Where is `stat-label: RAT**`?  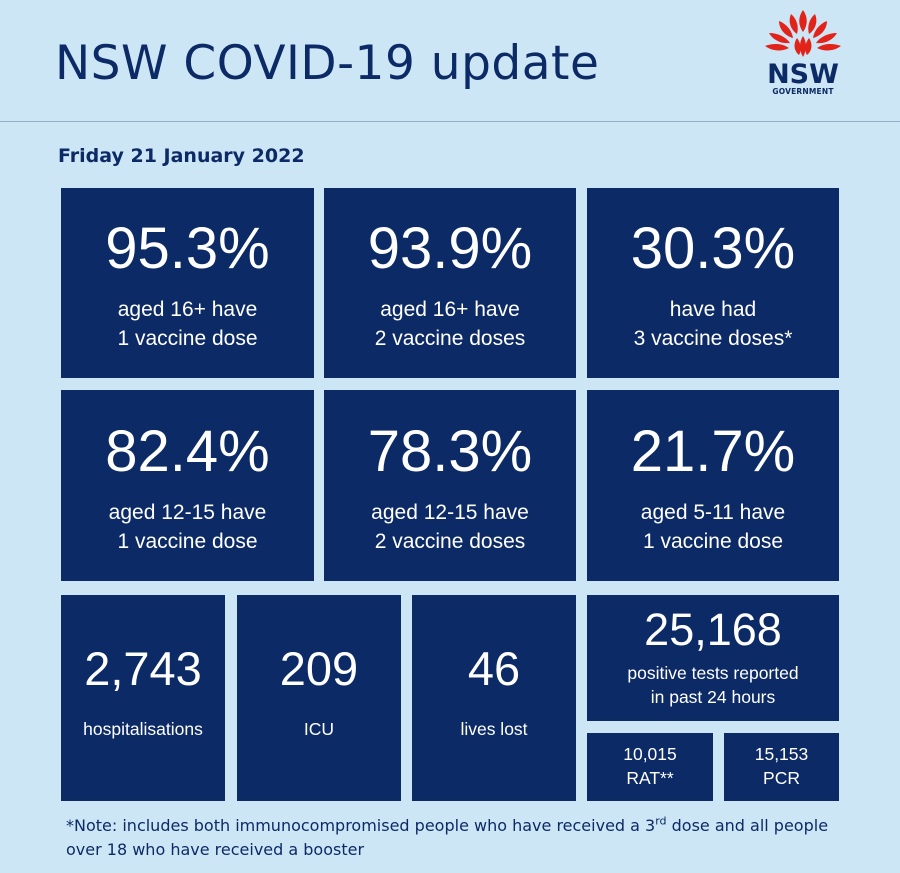
stat-label: RAT** is located at coordinates (650, 778).